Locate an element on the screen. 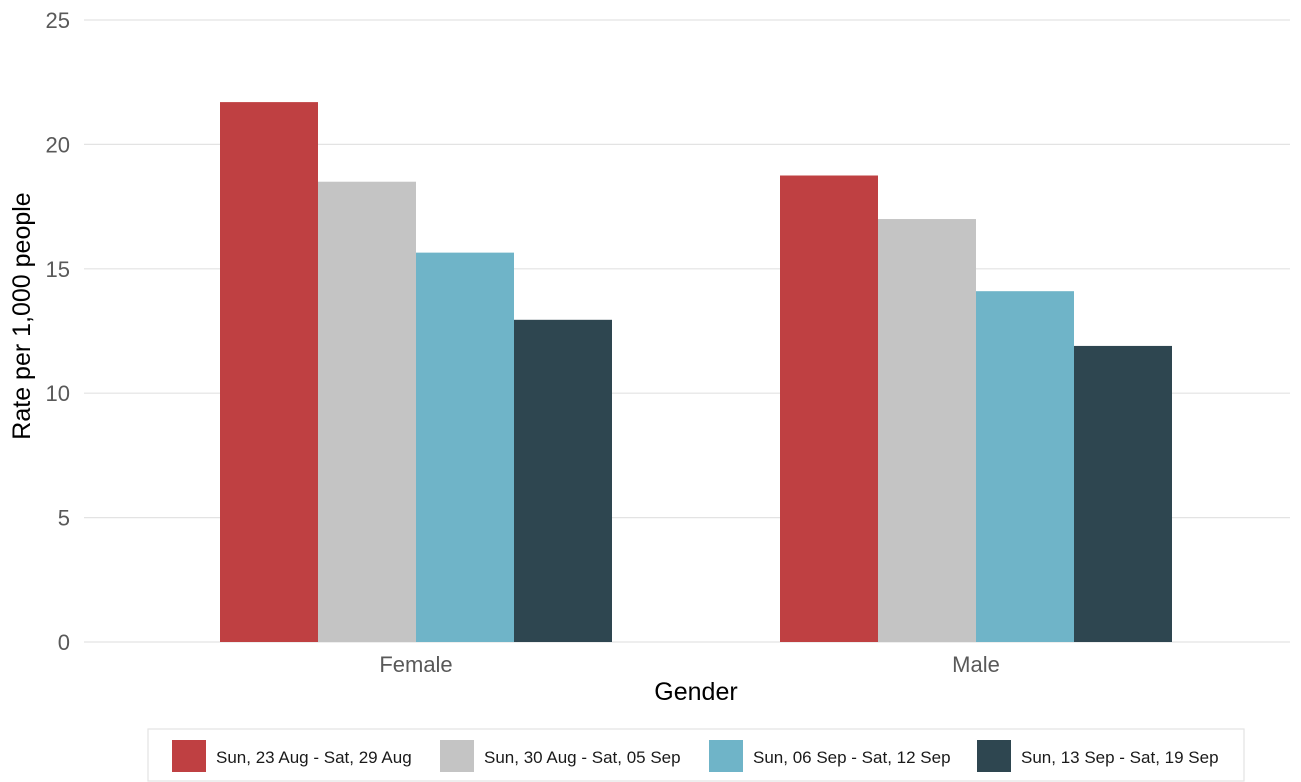 This screenshot has height=782, width=1301. x-axis-title: Gender is located at coordinates (695, 692).